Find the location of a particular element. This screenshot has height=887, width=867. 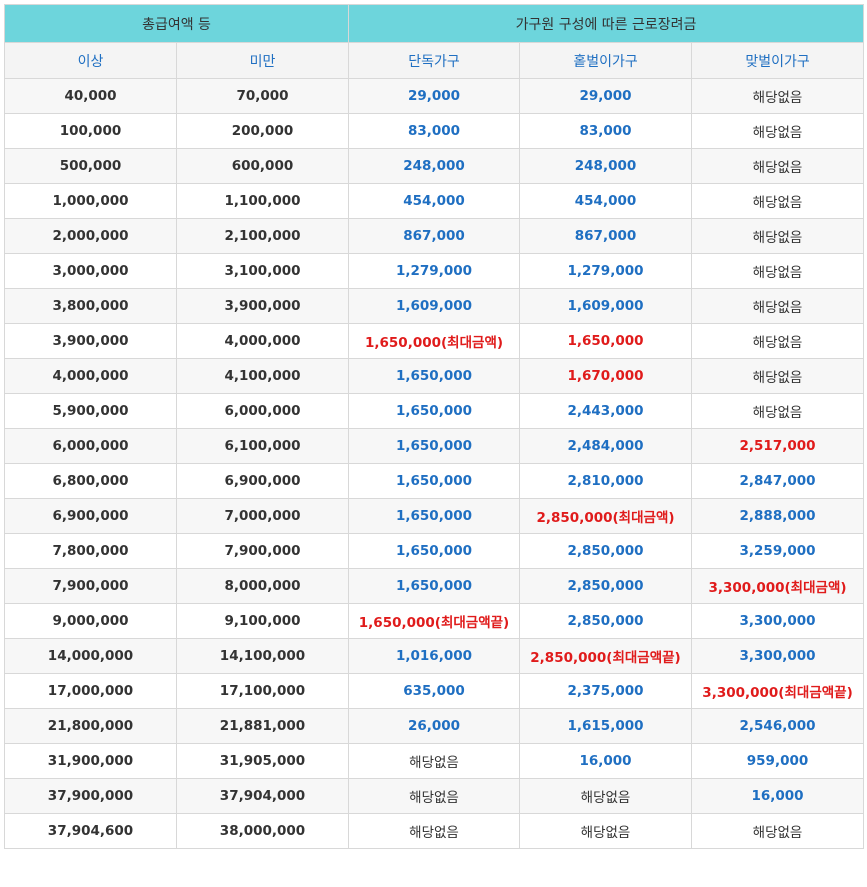

cell-min: 37,900,000 is located at coordinates (90, 796).